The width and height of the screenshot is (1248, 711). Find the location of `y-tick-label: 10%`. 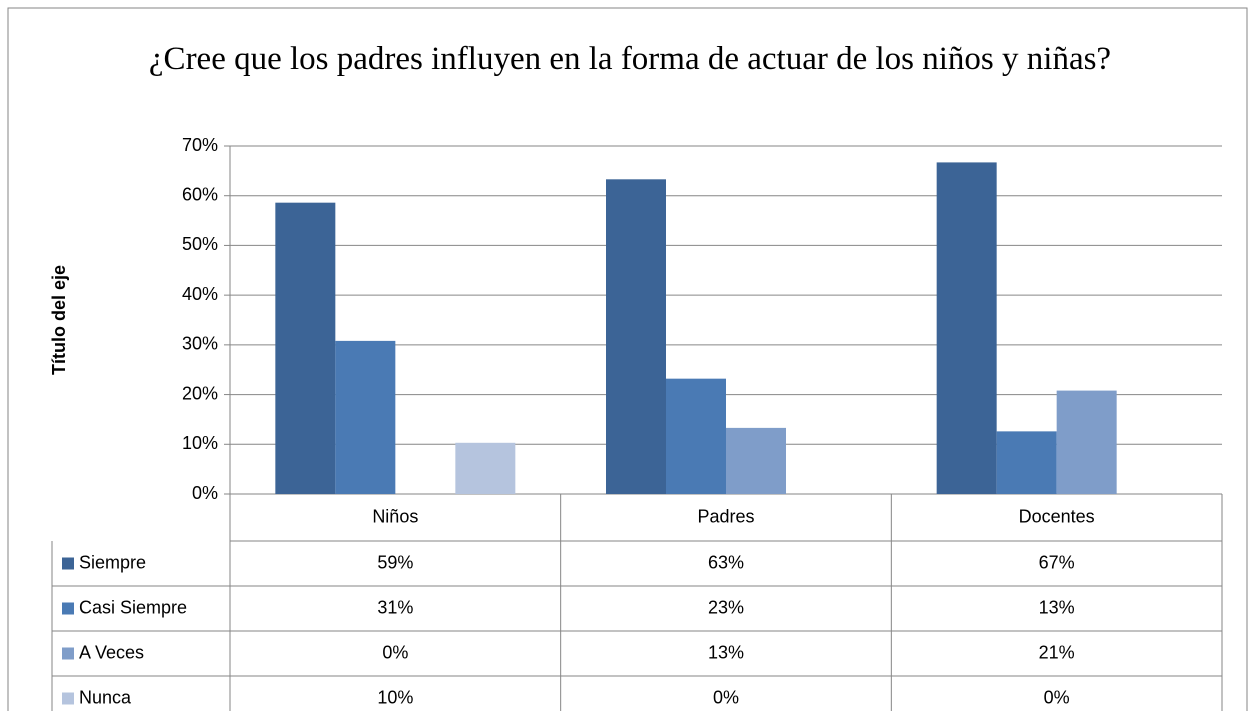

y-tick-label: 10% is located at coordinates (200, 443).